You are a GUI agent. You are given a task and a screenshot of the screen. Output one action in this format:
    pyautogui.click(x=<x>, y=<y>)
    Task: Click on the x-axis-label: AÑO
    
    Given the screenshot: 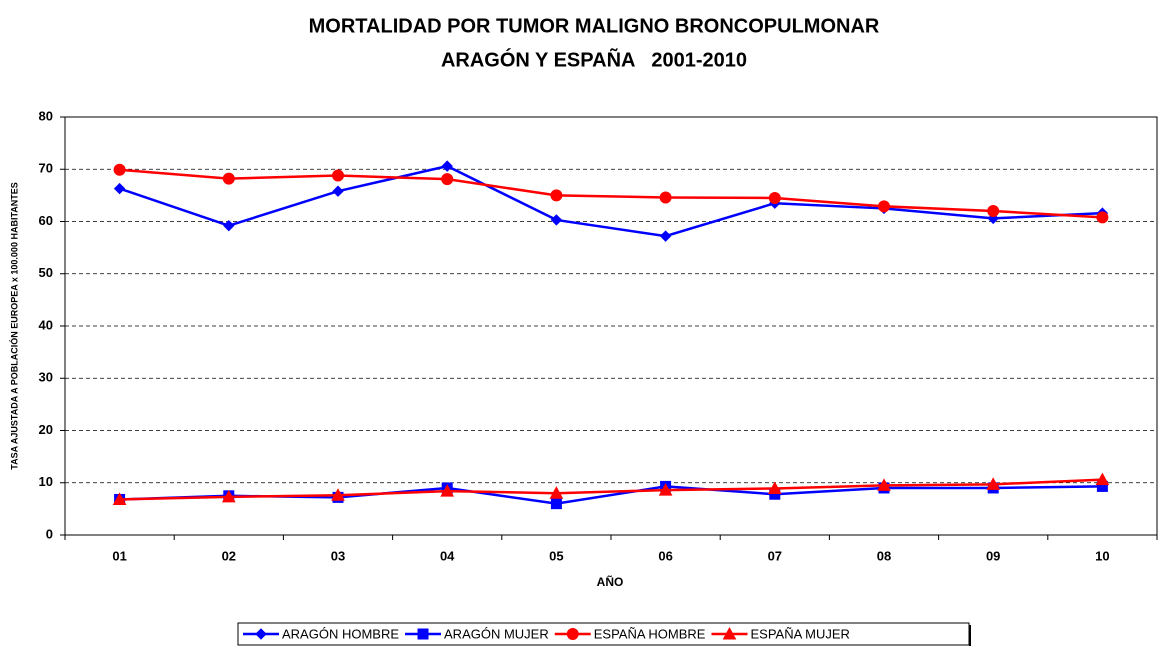 What is the action you would take?
    pyautogui.click(x=610, y=581)
    